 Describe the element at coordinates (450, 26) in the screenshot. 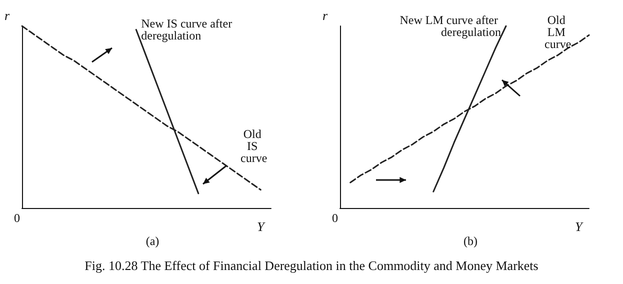

I see `series-label: New LM curve after deregulation` at that location.